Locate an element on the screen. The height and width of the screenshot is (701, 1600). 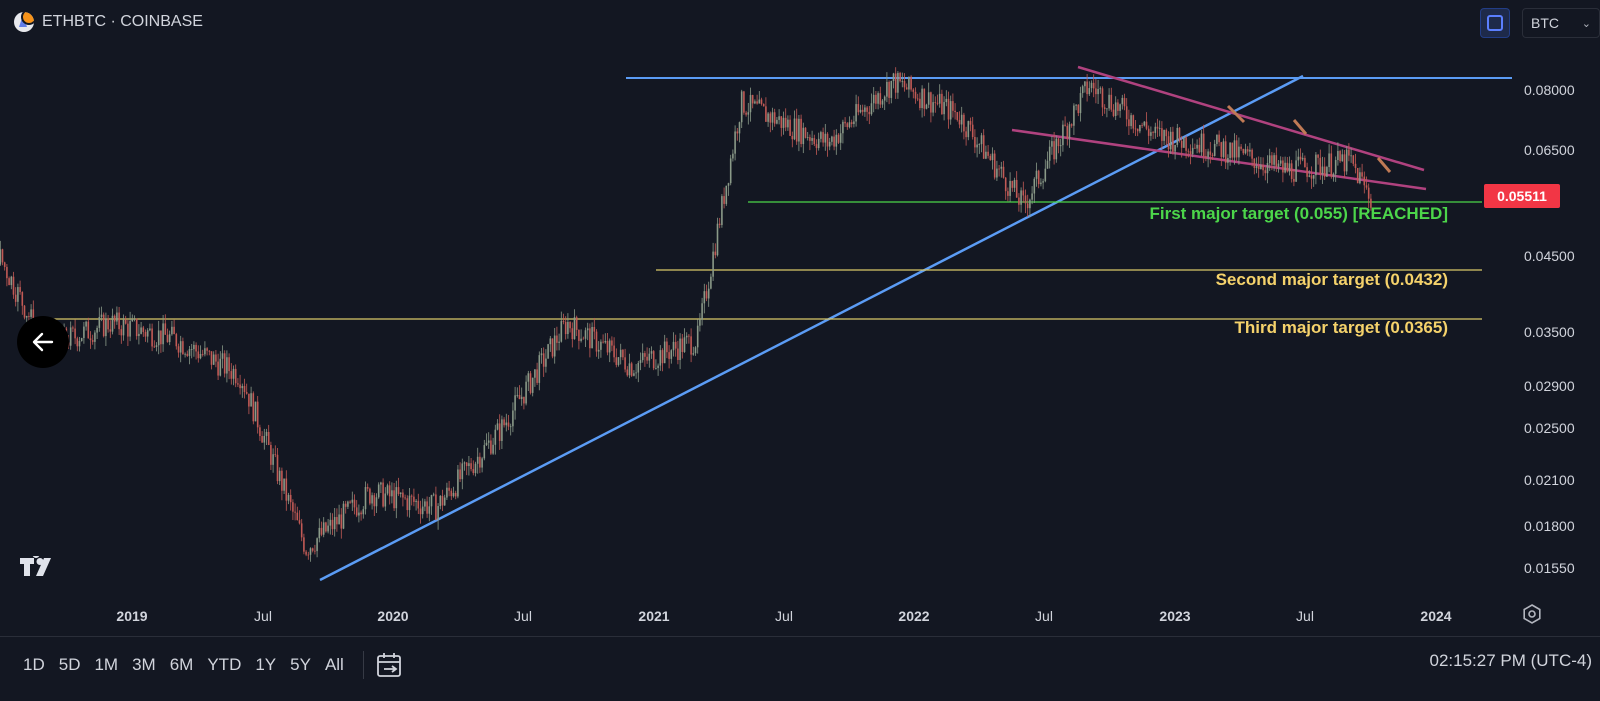
period-1m: 1M is located at coordinates (106, 664).